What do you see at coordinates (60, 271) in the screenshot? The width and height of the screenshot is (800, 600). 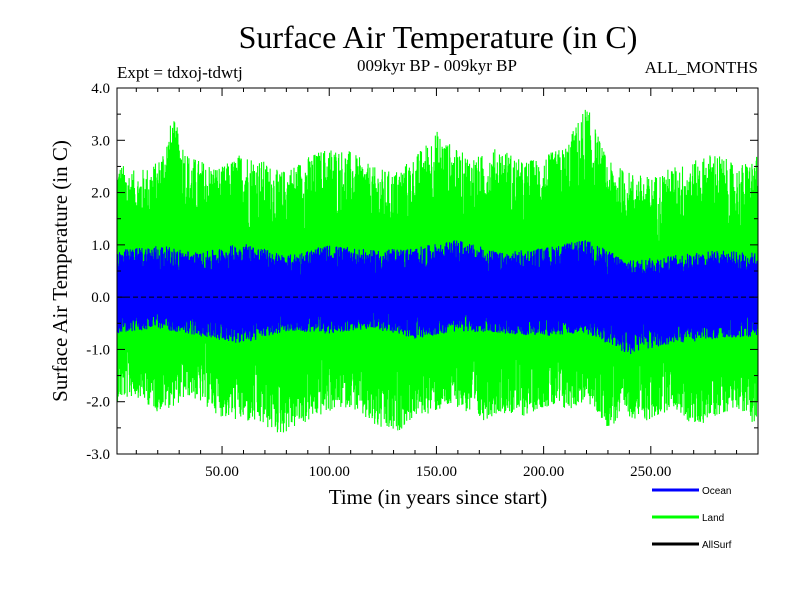 I see `y-axis-label: Surface Air Temperature (in C)` at bounding box center [60, 271].